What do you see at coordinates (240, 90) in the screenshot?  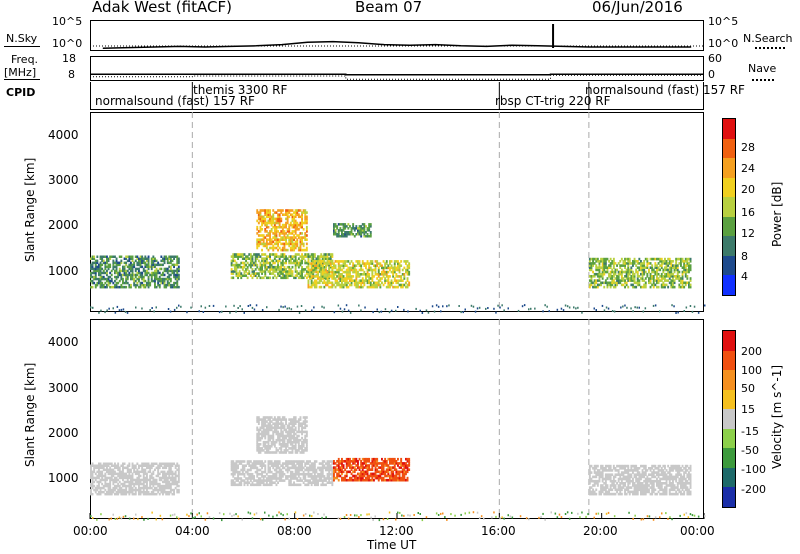 I see `cpid-segment-2: themis 3300 RF` at bounding box center [240, 90].